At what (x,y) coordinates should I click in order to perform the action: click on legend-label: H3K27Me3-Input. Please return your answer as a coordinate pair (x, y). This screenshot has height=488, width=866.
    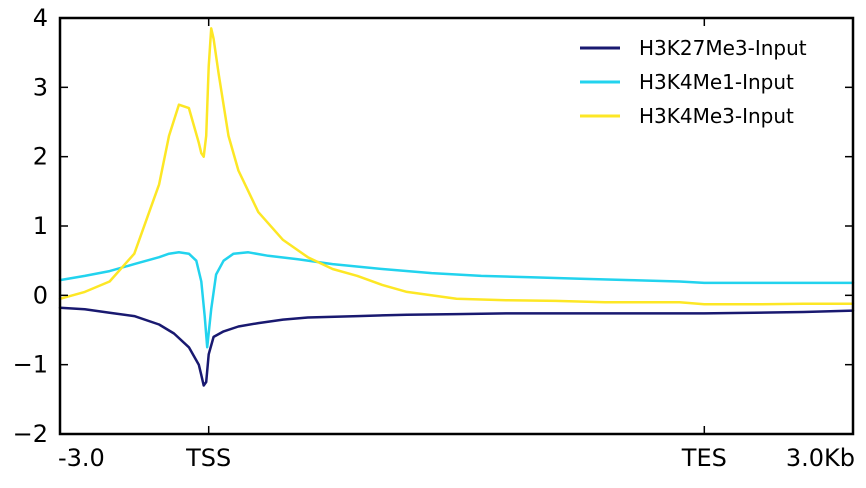
    Looking at the image, I should click on (723, 48).